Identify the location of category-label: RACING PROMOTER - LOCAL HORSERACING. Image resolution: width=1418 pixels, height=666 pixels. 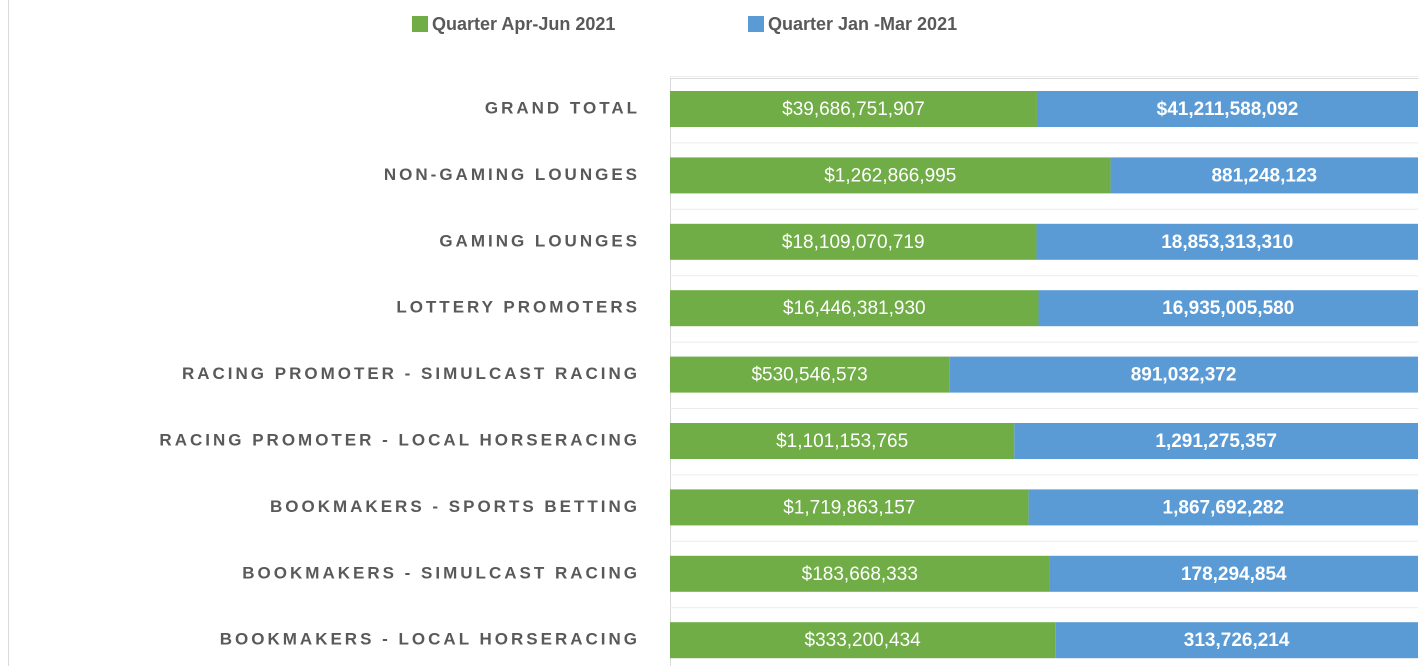
(399, 439).